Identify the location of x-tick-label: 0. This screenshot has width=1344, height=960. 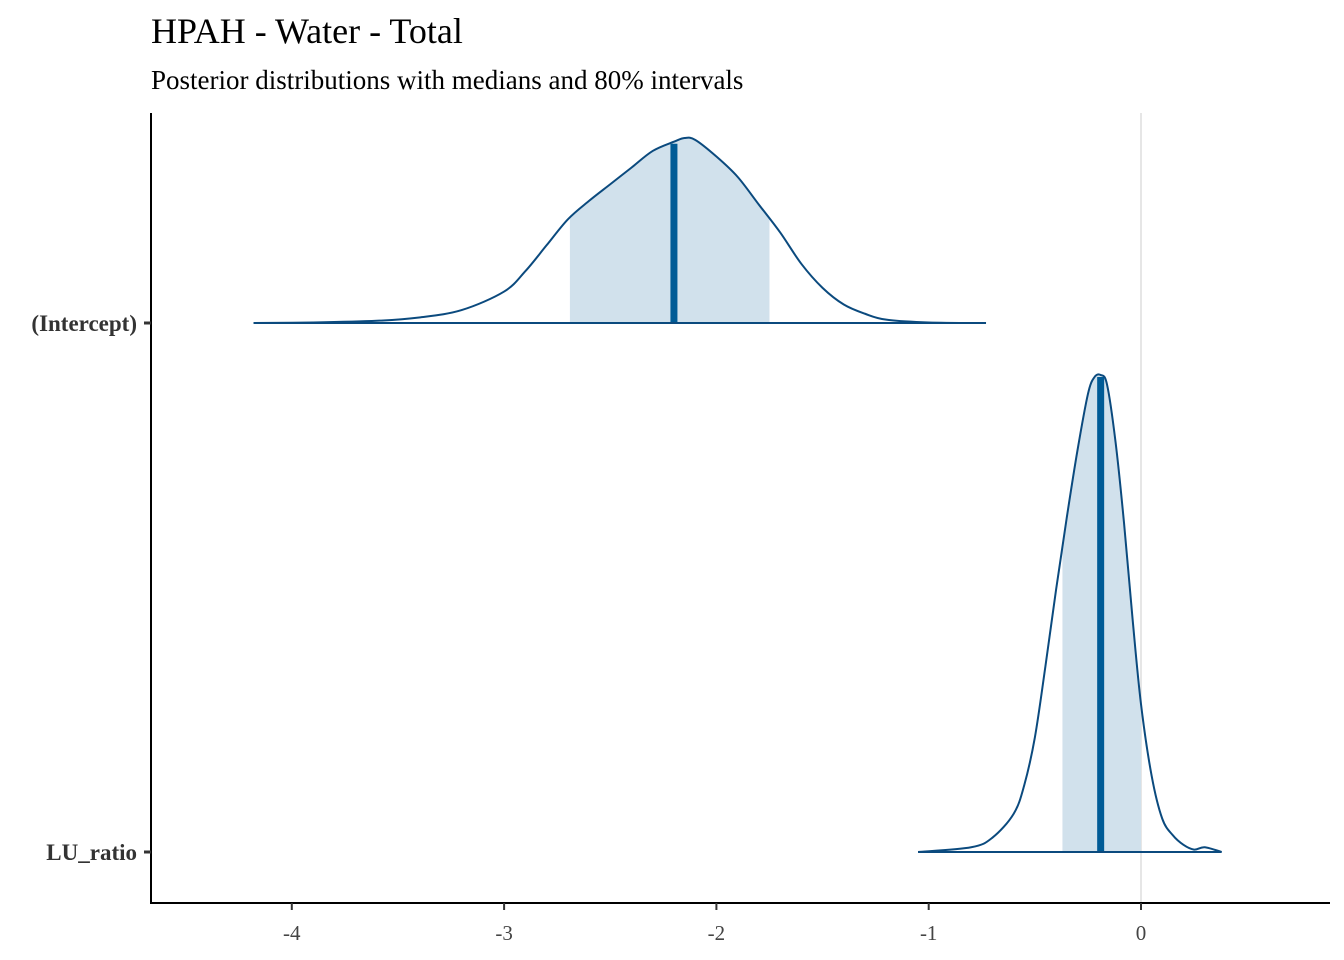
(1141, 933).